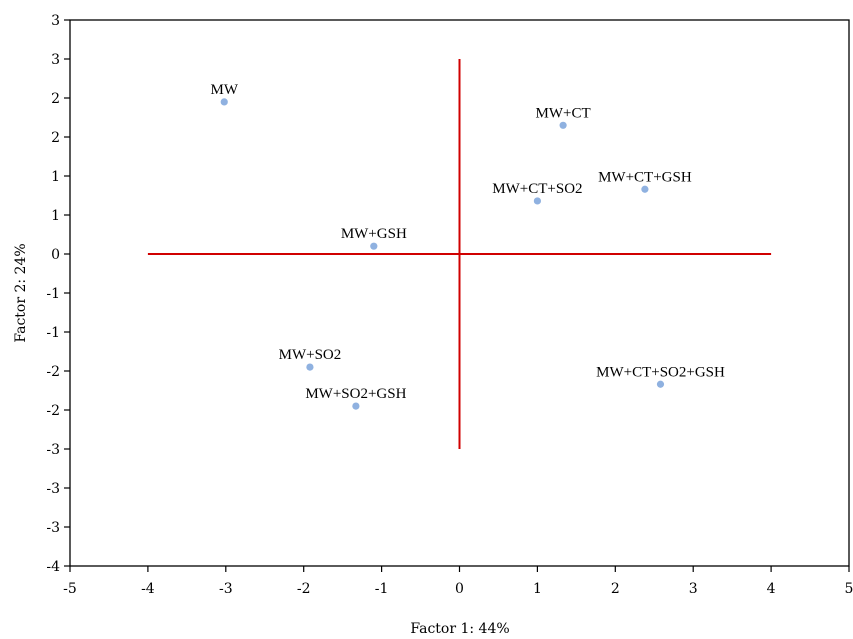  I want to click on point-label: MW+GSH, so click(374, 234).